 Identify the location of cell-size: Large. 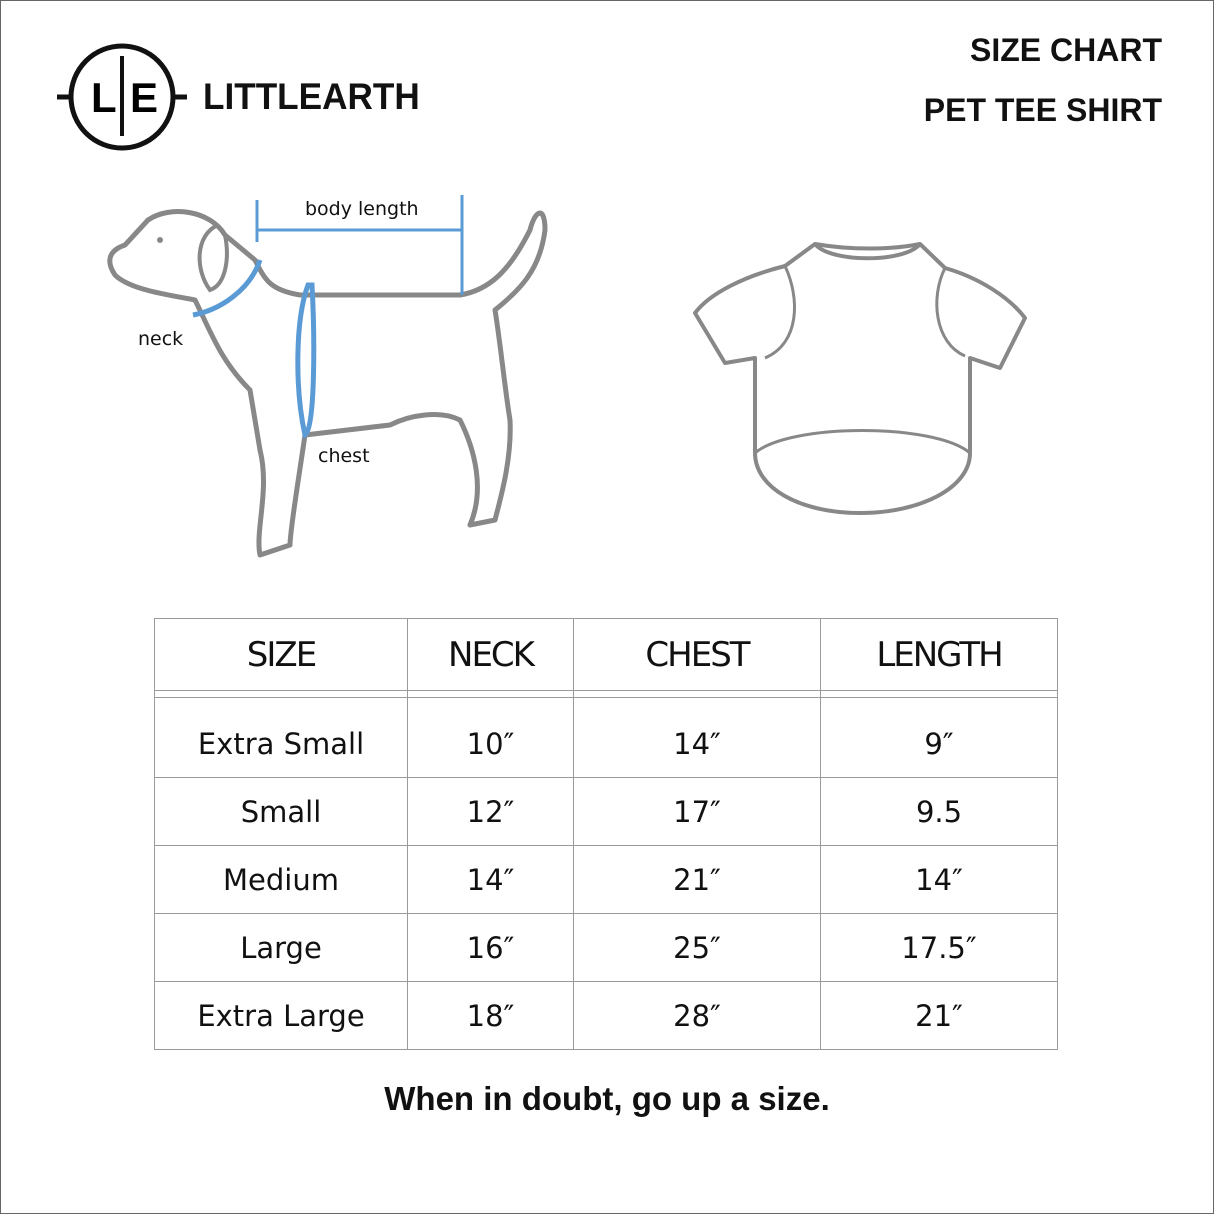
(281, 947).